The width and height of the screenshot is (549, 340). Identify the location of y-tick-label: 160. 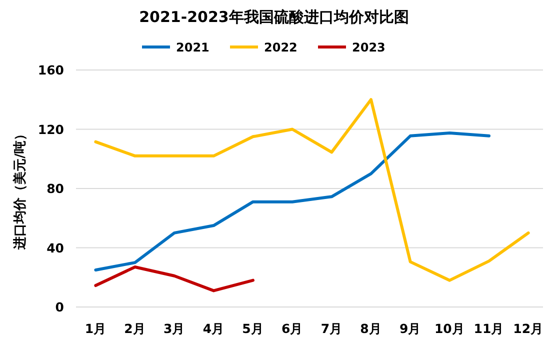
(51, 70).